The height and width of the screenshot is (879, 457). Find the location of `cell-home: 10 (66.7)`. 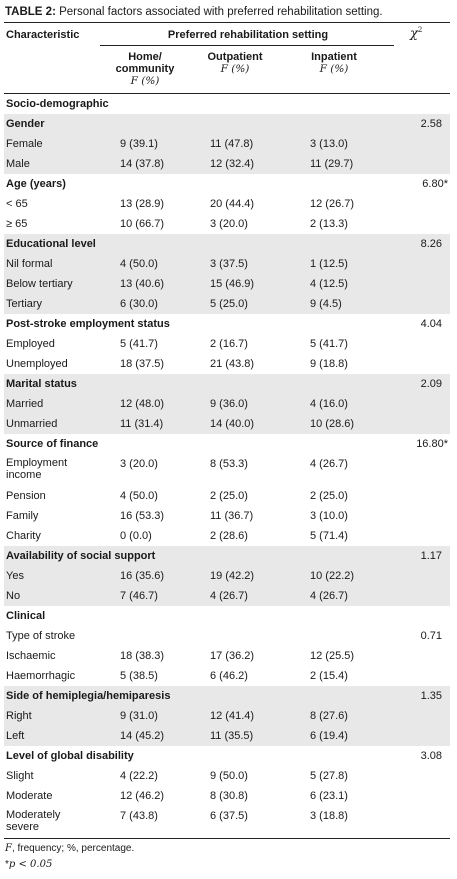

cell-home: 10 (66.7) is located at coordinates (142, 224).